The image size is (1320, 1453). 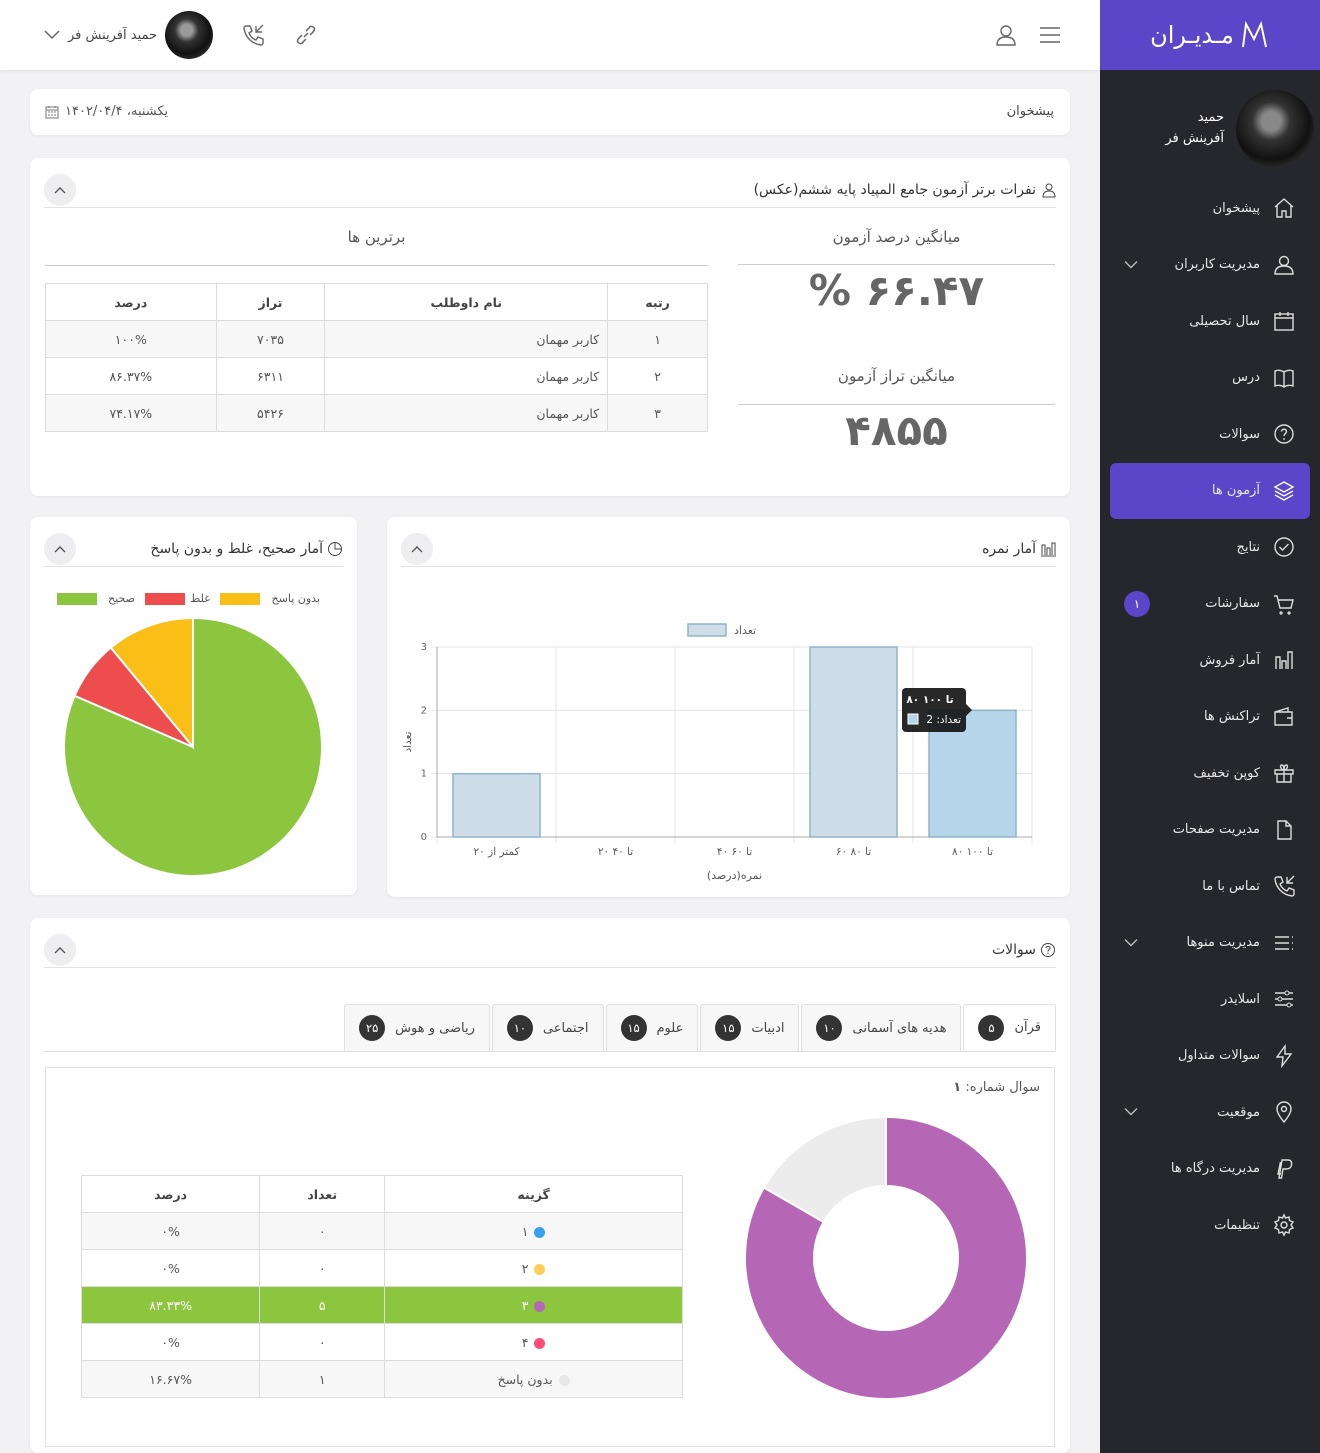 I want to click on avatar, so click(x=189, y=35).